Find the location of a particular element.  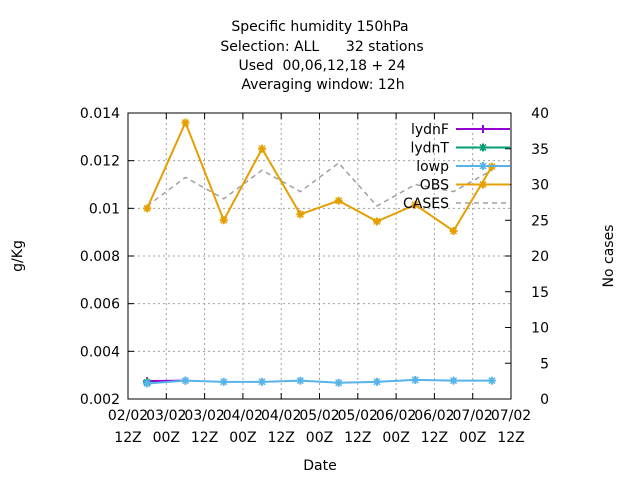

x-tick-label-date: 02/02 is located at coordinates (128, 416).